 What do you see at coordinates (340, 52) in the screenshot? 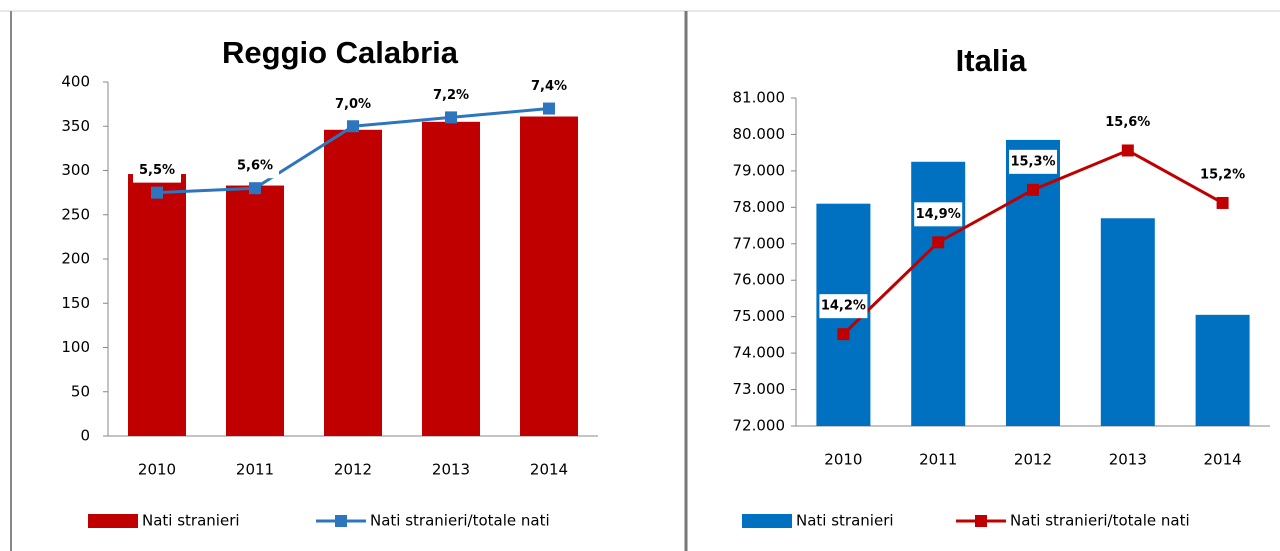
I see `chart-title: Reggio Calabria` at bounding box center [340, 52].